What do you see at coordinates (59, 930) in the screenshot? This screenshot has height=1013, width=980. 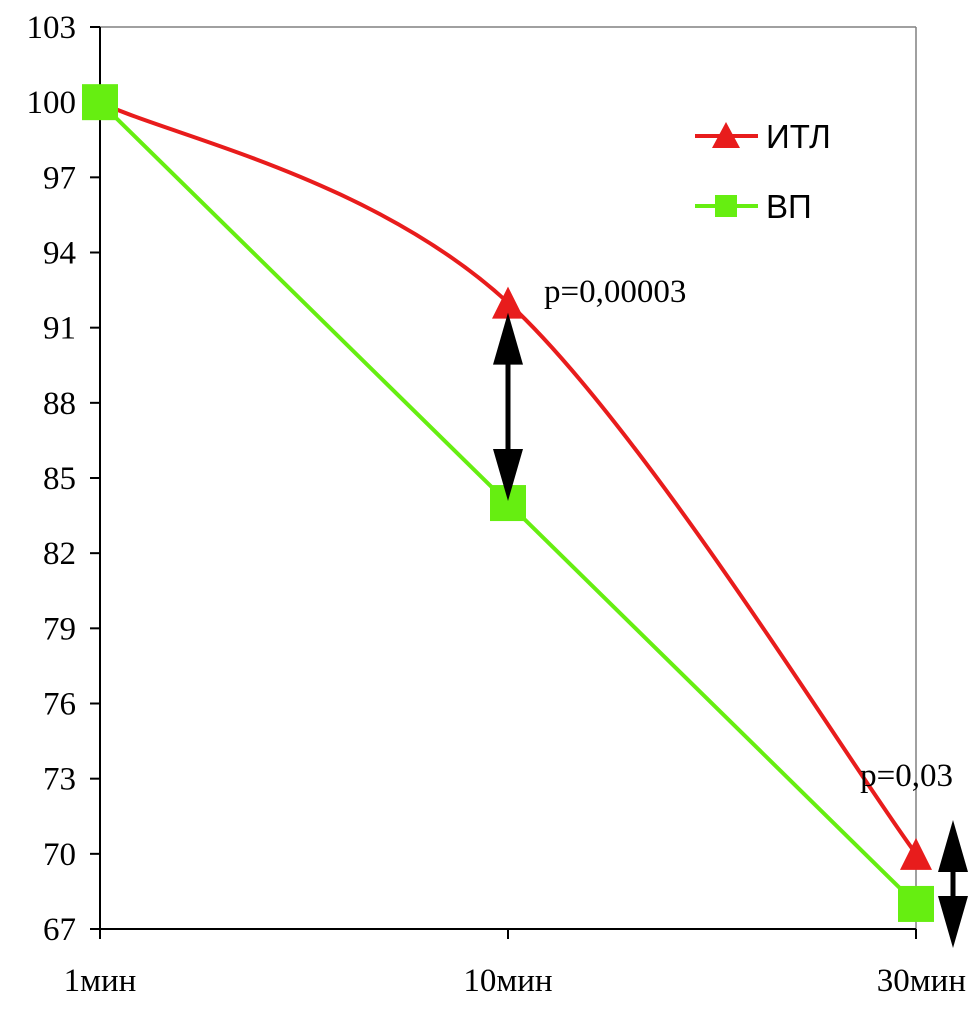 I see `y-tick-label: 67` at bounding box center [59, 930].